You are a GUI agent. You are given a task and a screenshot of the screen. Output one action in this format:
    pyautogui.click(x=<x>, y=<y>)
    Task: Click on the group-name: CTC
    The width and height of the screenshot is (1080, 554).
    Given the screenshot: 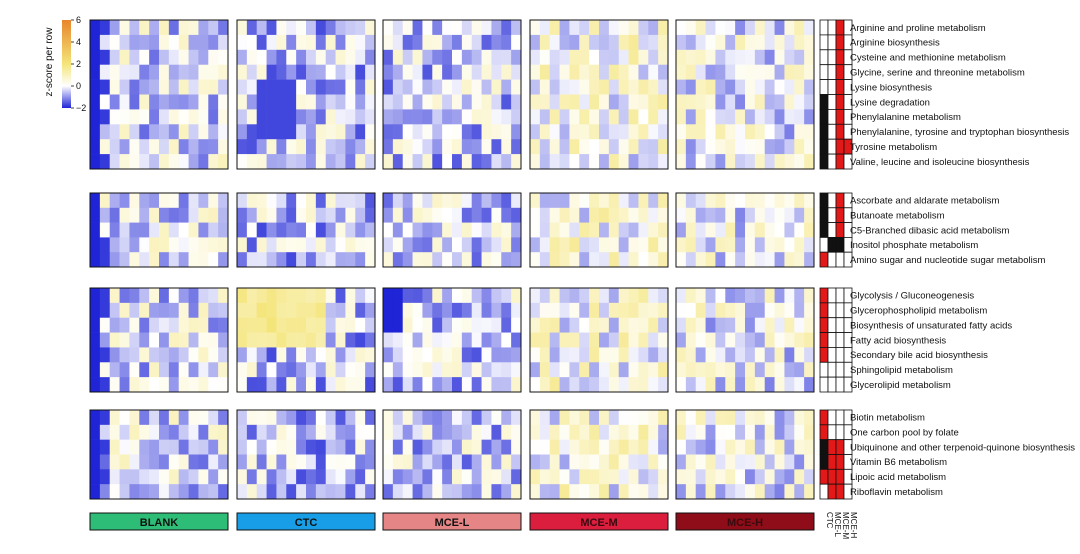 What is the action you would take?
    pyautogui.click(x=306, y=523)
    